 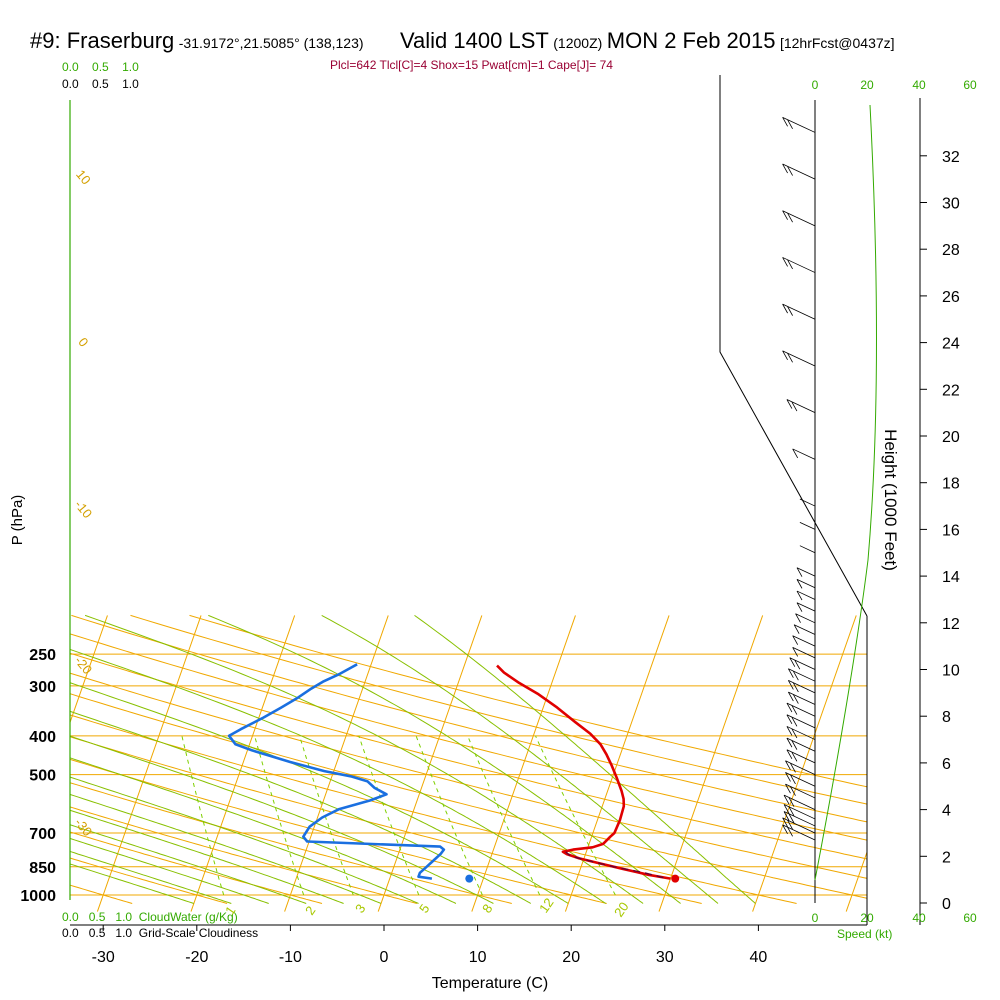 What do you see at coordinates (946, 717) in the screenshot?
I see `height-tick-label: 8` at bounding box center [946, 717].